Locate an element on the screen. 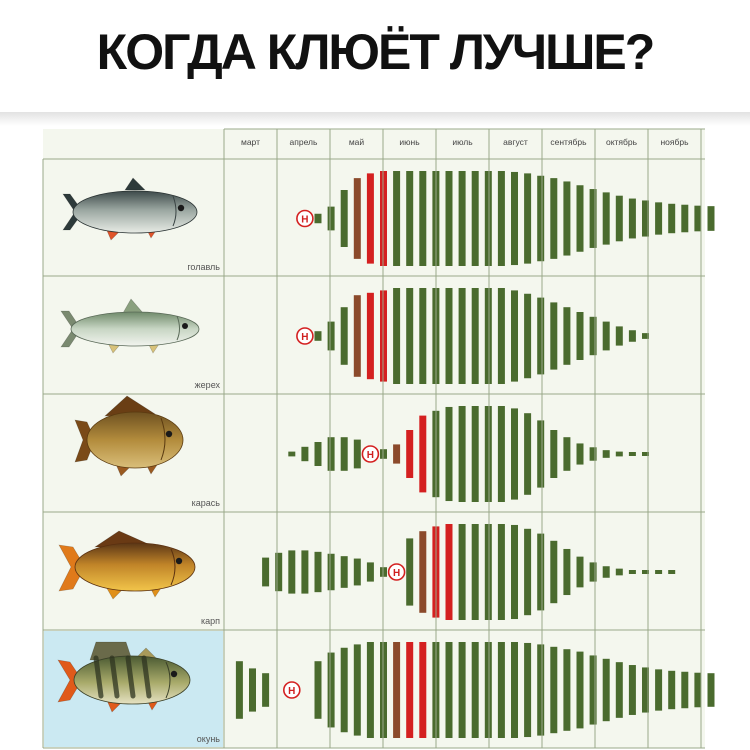 The width and height of the screenshot is (750, 750). perch-fish-icon is located at coordinates (124, 677).